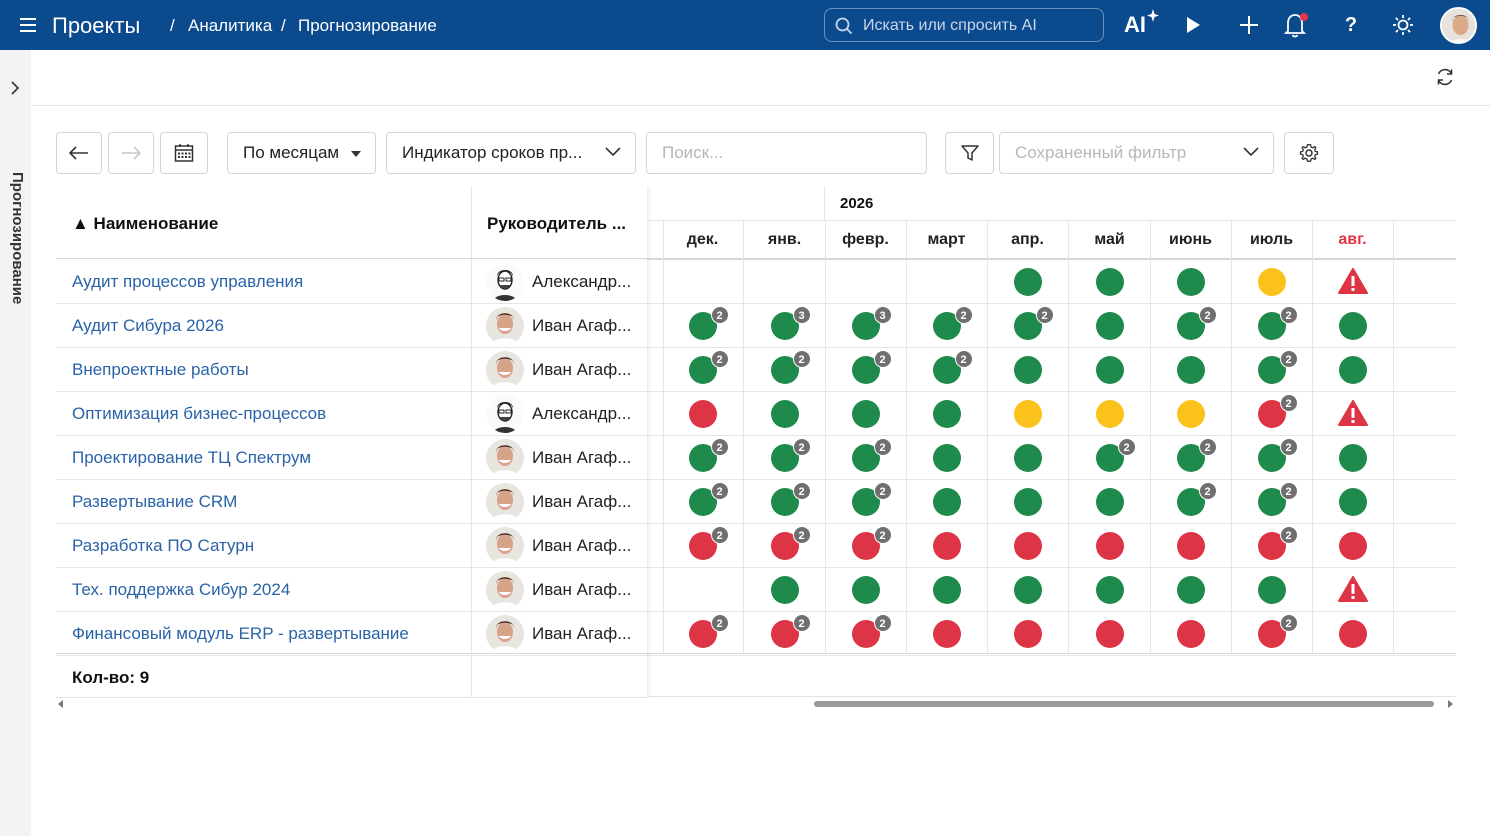 The image size is (1490, 836). I want to click on month-header: март, so click(946, 239).